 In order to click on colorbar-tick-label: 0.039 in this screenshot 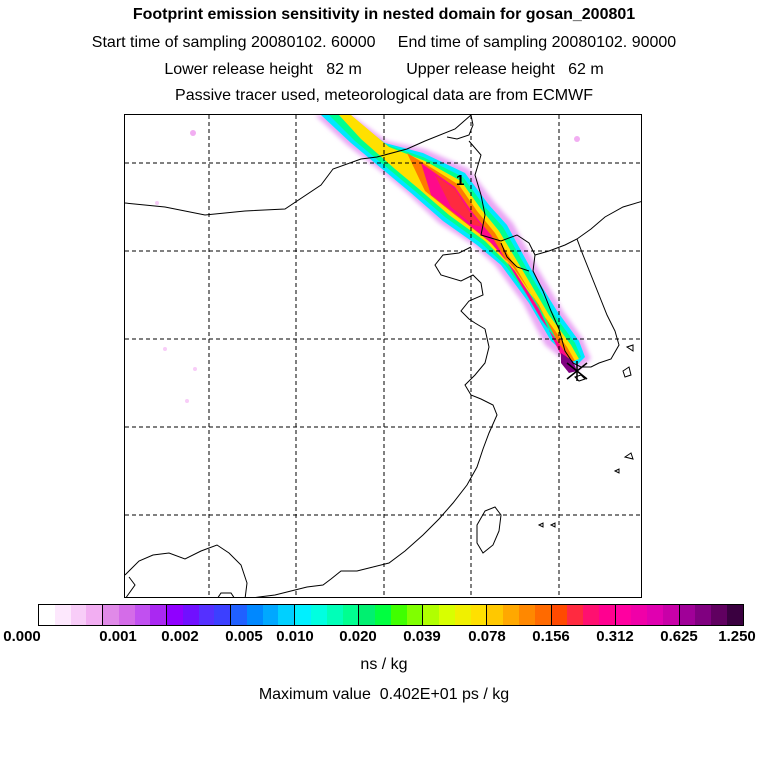, I will do `click(422, 636)`.